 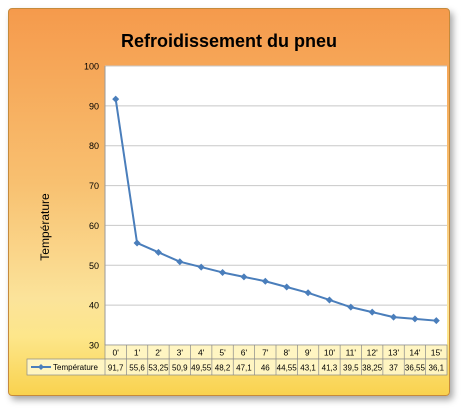 What do you see at coordinates (244, 368) in the screenshot?
I see `table-data-label: 47,1` at bounding box center [244, 368].